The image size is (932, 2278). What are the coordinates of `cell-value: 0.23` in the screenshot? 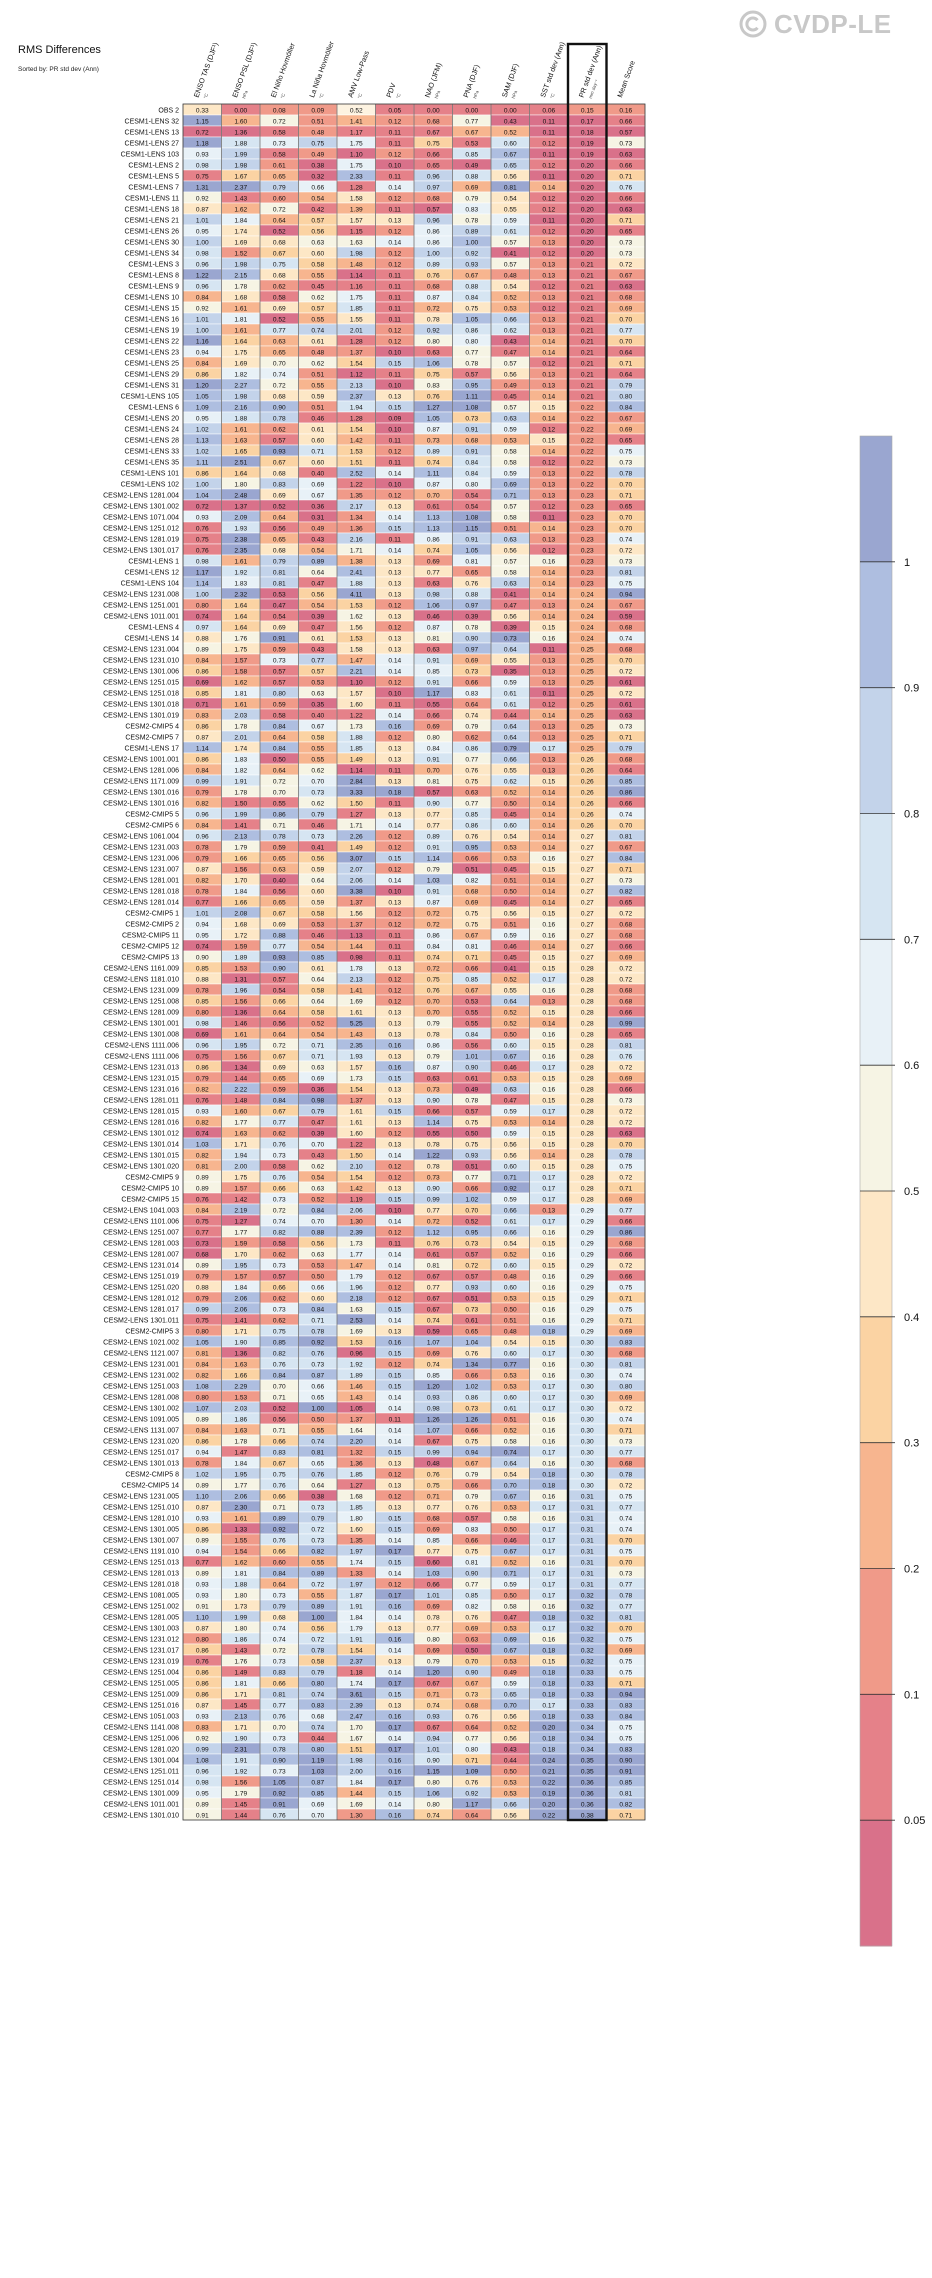 It's located at (587, 550).